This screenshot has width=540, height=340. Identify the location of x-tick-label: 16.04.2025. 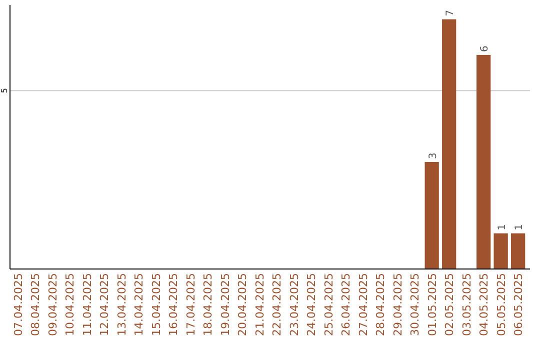
(173, 304).